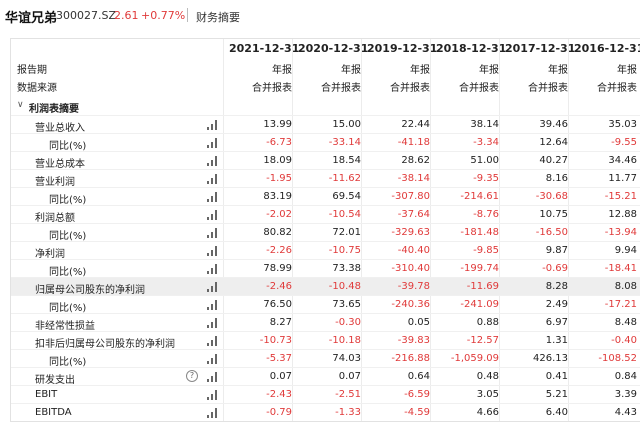 The image size is (640, 422). Describe the element at coordinates (325, 322) in the screenshot. I see `table-row: 非经常性损益 8.27 -0.30 0.05 0.88 6.97 8.48` at that location.